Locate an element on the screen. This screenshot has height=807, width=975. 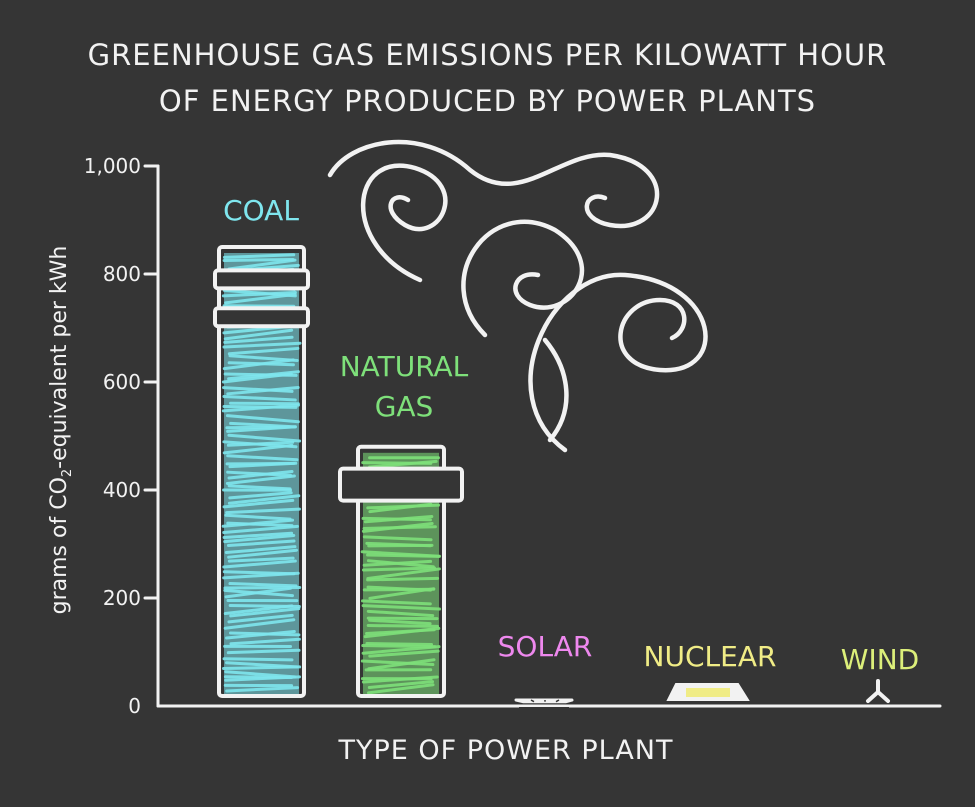
bars is located at coordinates (338, 471).